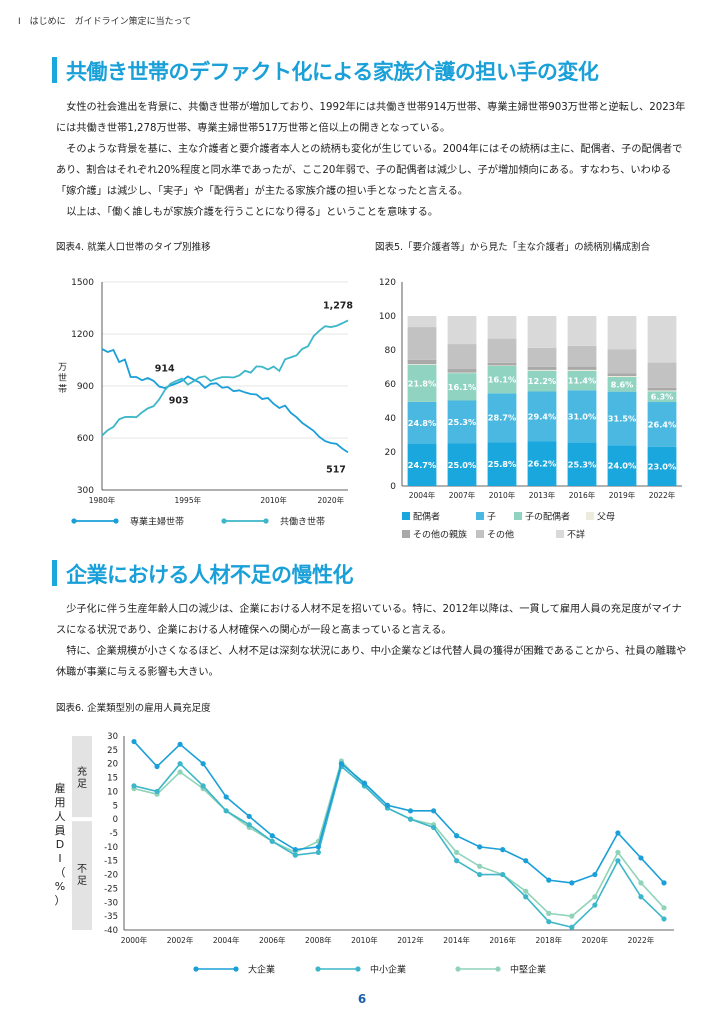 Image resolution: width=724 pixels, height=1024 pixels. What do you see at coordinates (179, 400) in the screenshot?
I see `fig4-data-label: 903` at bounding box center [179, 400].